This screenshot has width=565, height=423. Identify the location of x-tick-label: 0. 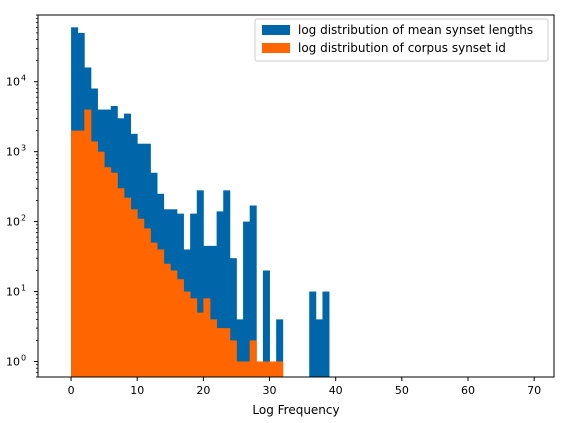
(71, 390).